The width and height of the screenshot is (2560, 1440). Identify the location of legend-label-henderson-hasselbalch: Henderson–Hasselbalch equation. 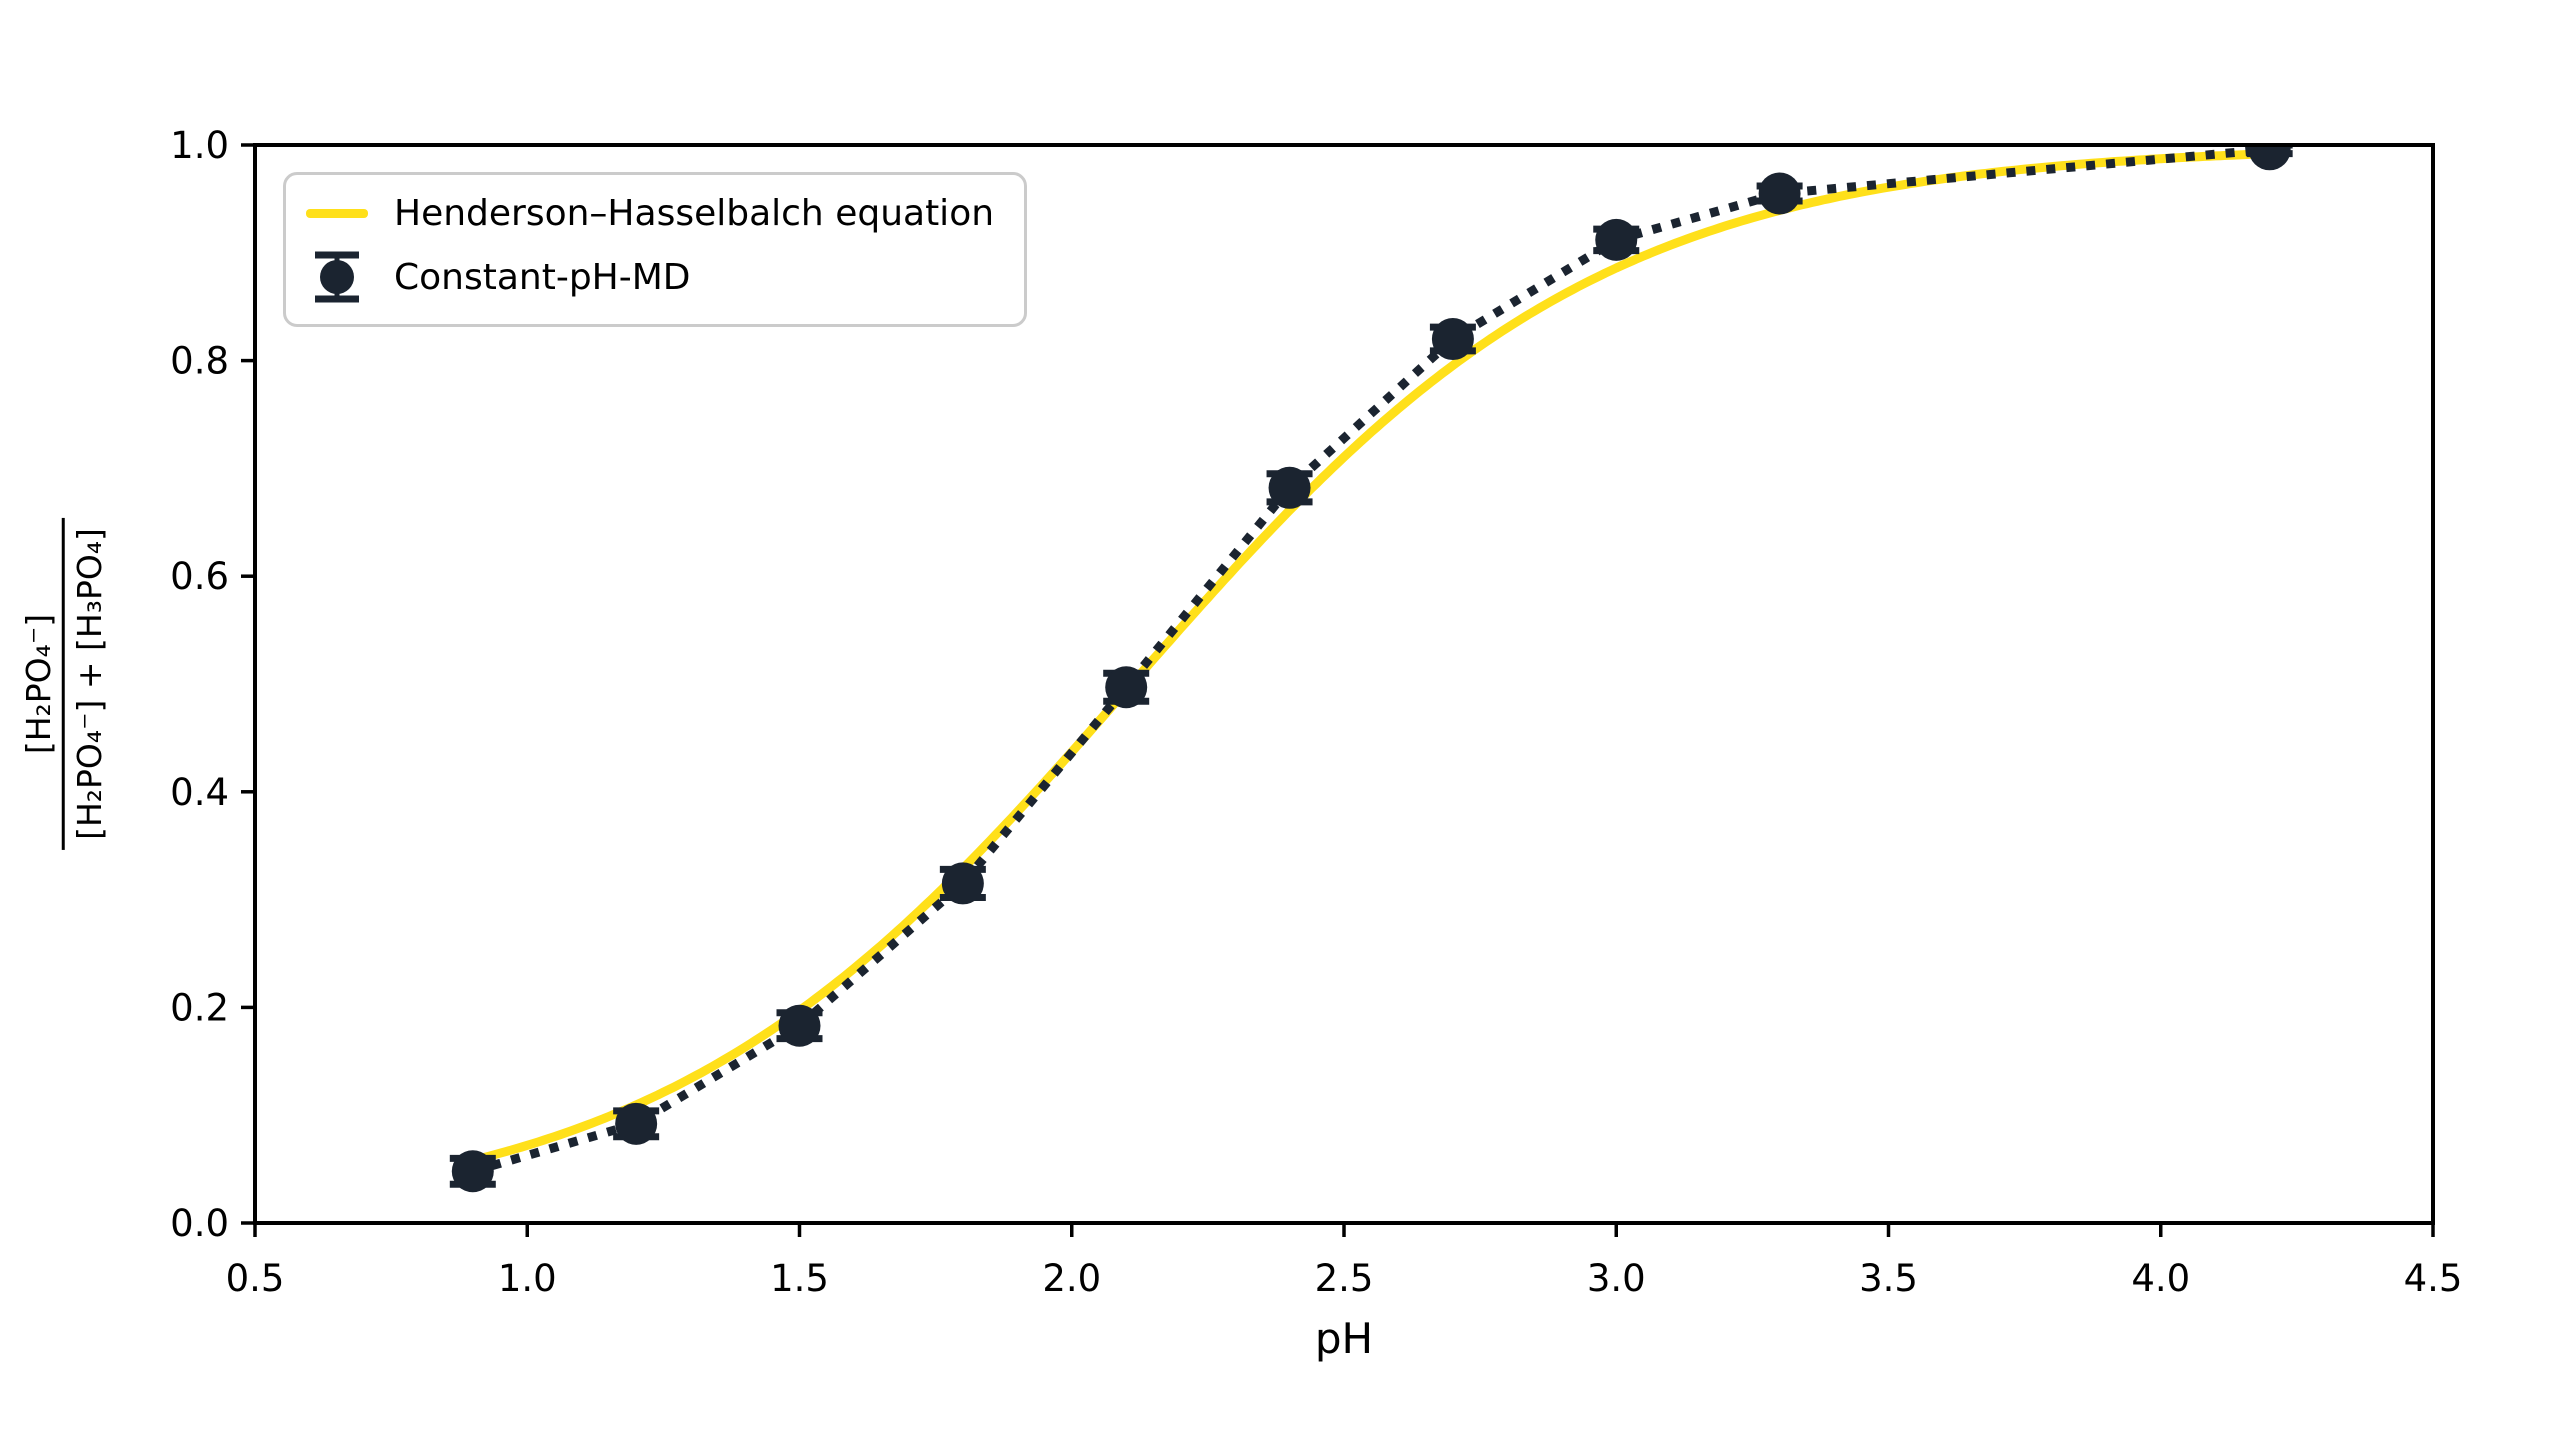
(694, 213).